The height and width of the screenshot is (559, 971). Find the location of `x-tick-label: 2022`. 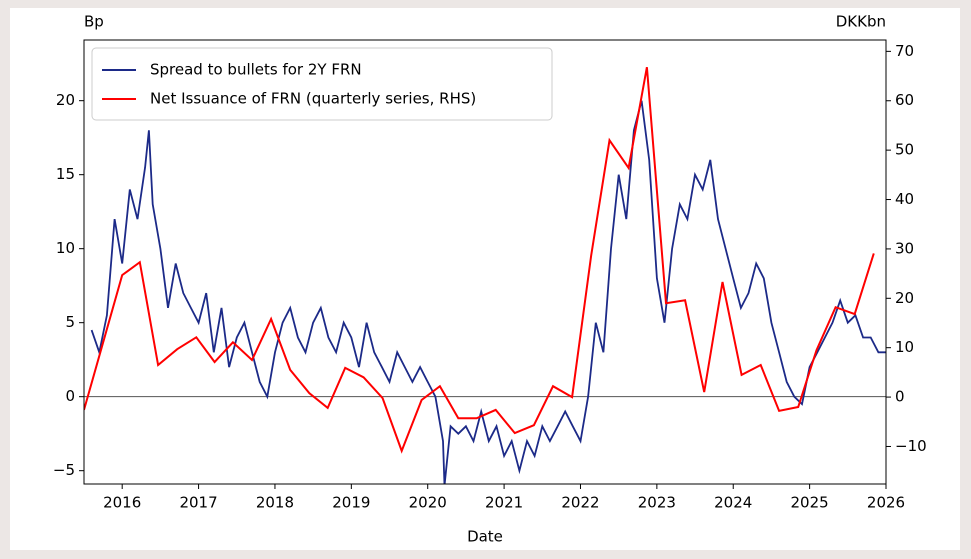

x-tick-label: 2022 is located at coordinates (580, 503).